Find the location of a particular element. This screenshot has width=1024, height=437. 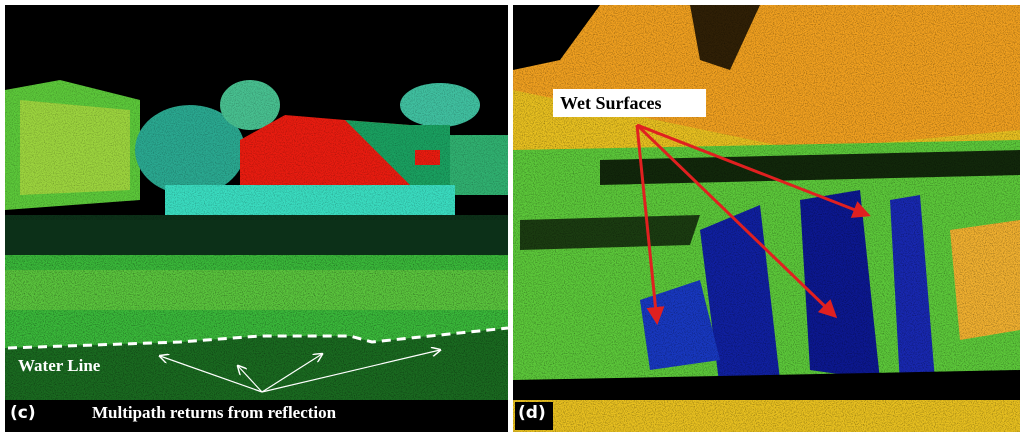

annotation: Water Line is located at coordinates (59, 365).